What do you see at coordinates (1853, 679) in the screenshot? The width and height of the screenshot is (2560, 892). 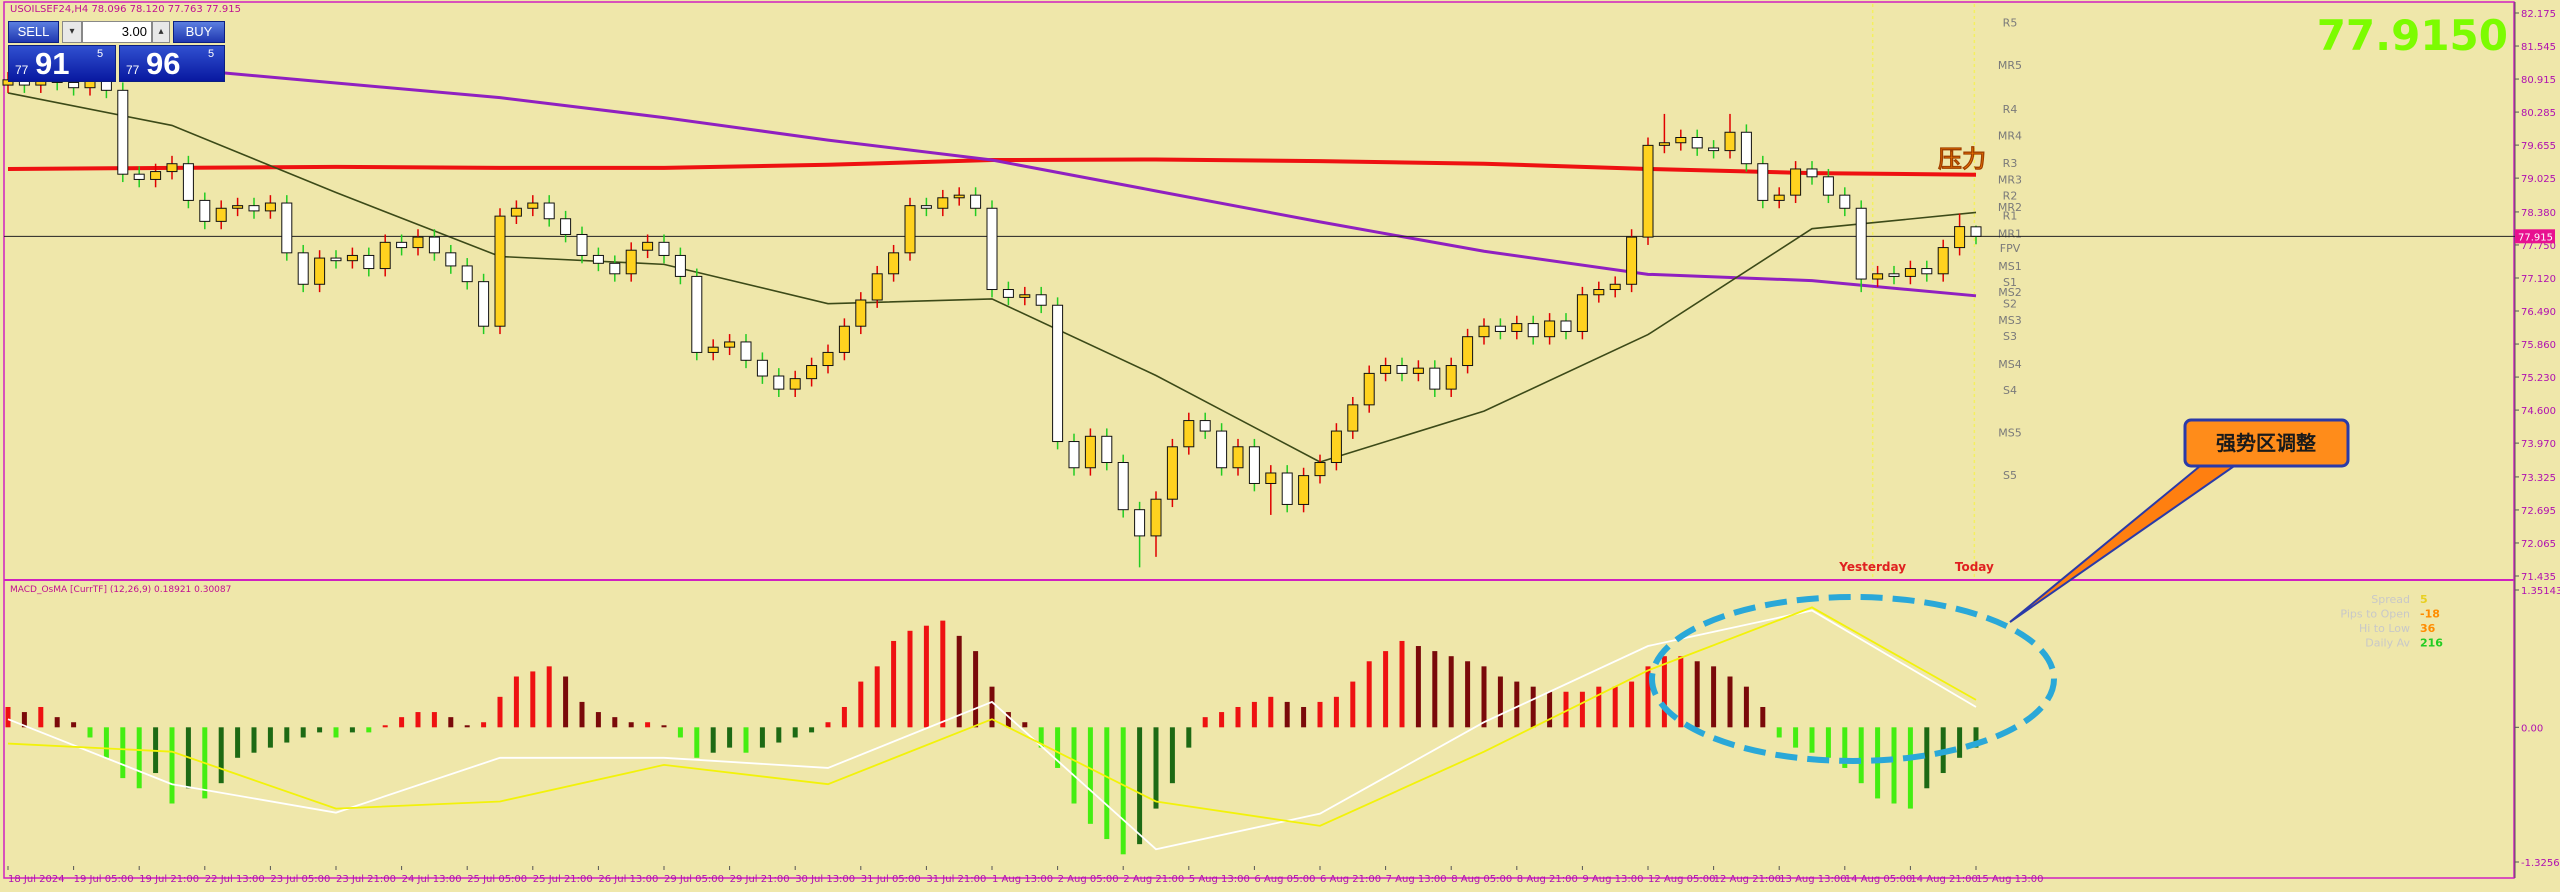 I see `highlight-ellipse` at bounding box center [1853, 679].